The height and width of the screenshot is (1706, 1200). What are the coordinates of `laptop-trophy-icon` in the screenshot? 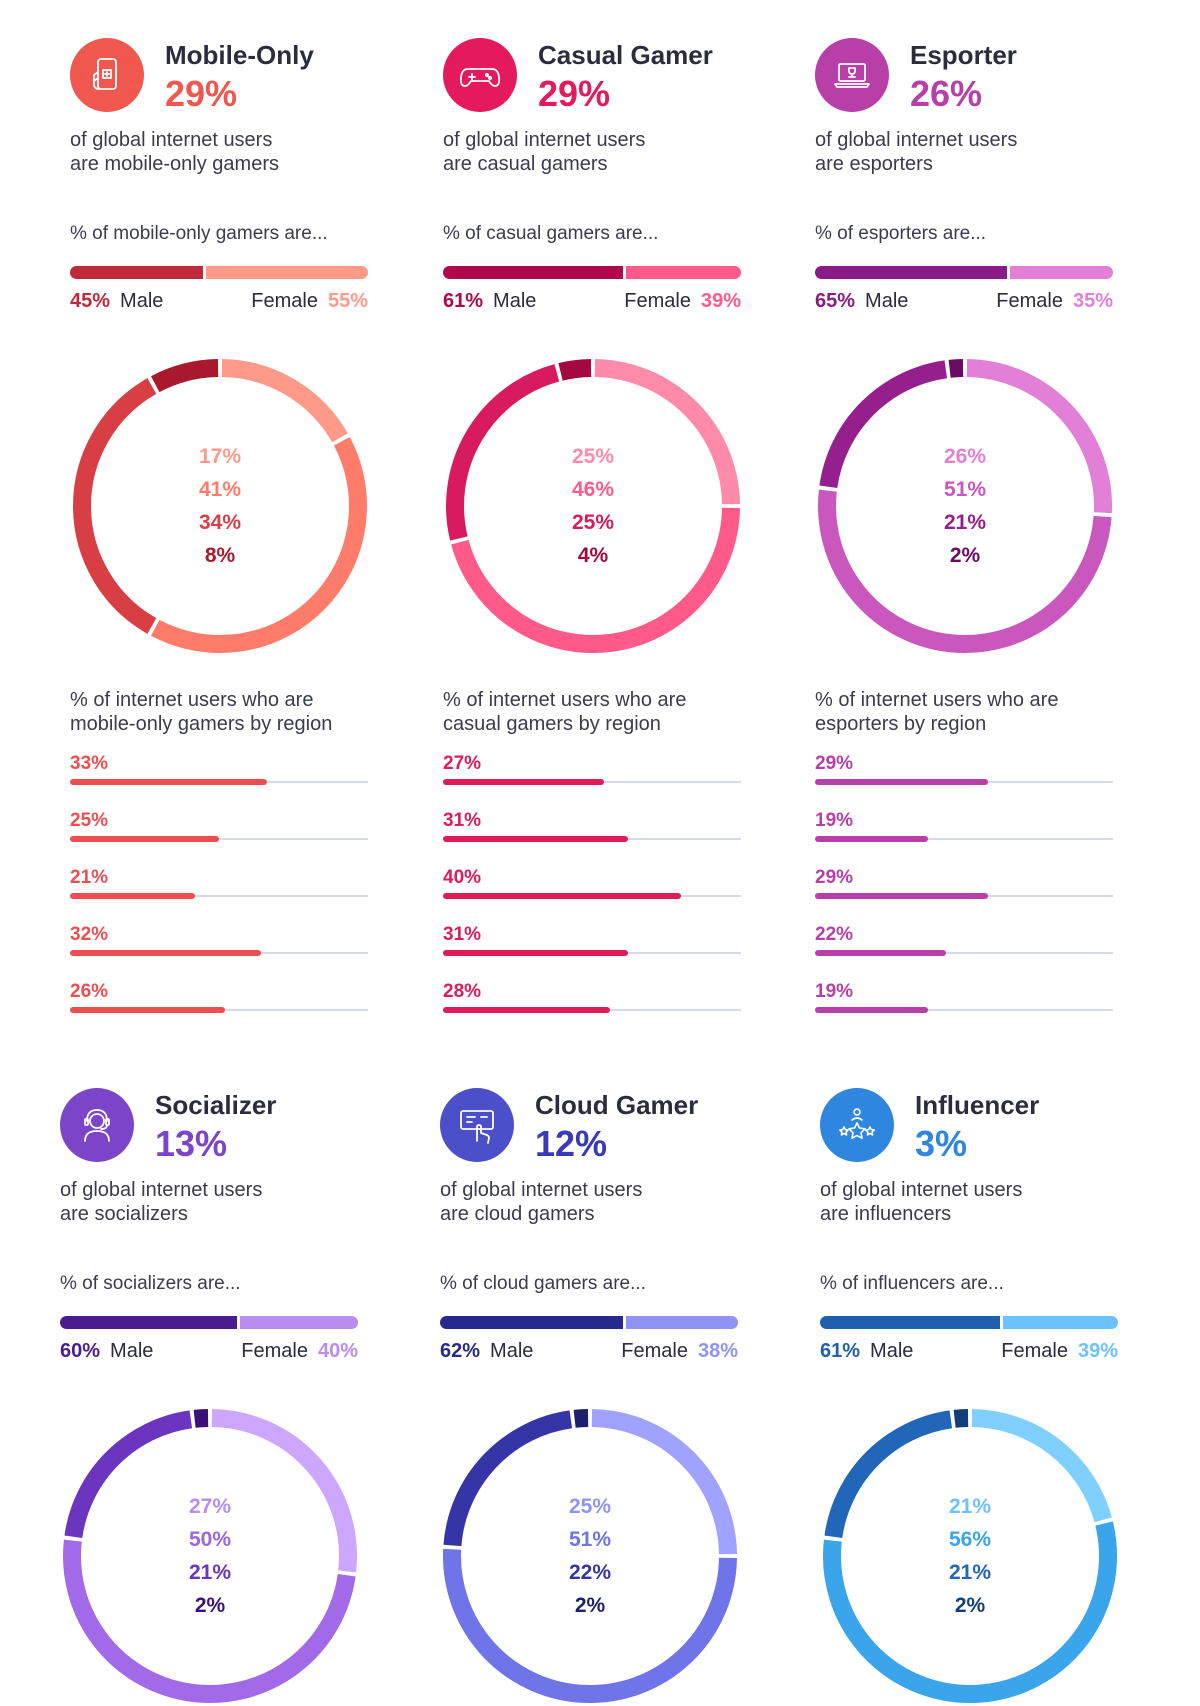 It's located at (852, 75).